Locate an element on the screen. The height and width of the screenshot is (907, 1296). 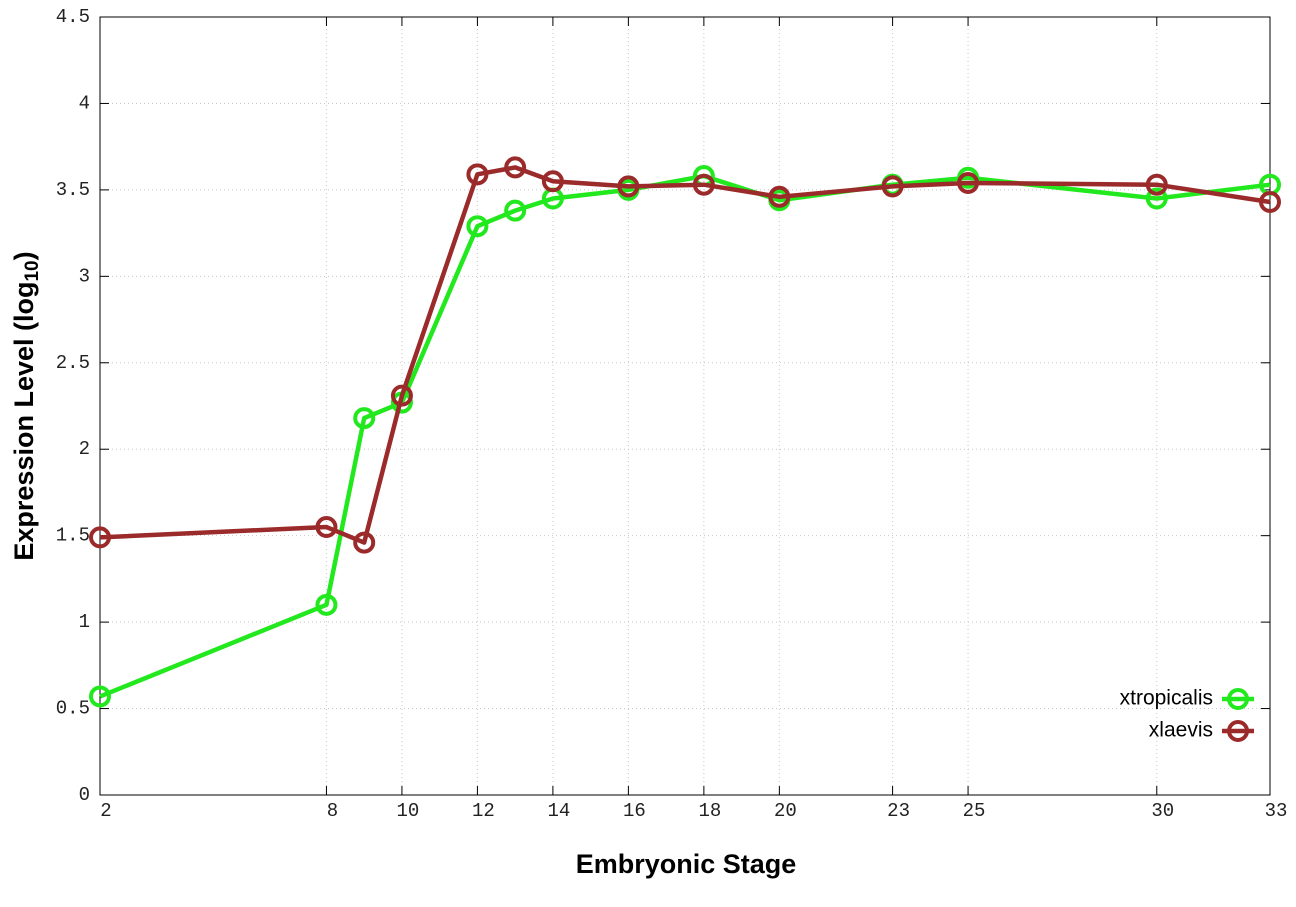
y-tick-label: 2.5 is located at coordinates (73, 363).